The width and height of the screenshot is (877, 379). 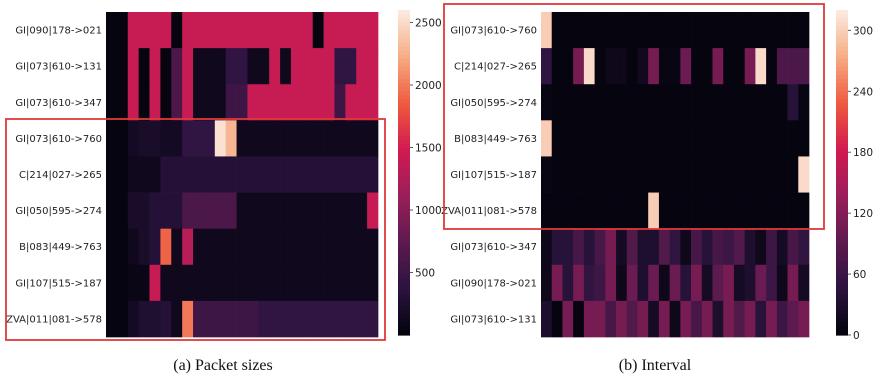 I want to click on row-label: GI|073|610->347, so click(x=493, y=247).